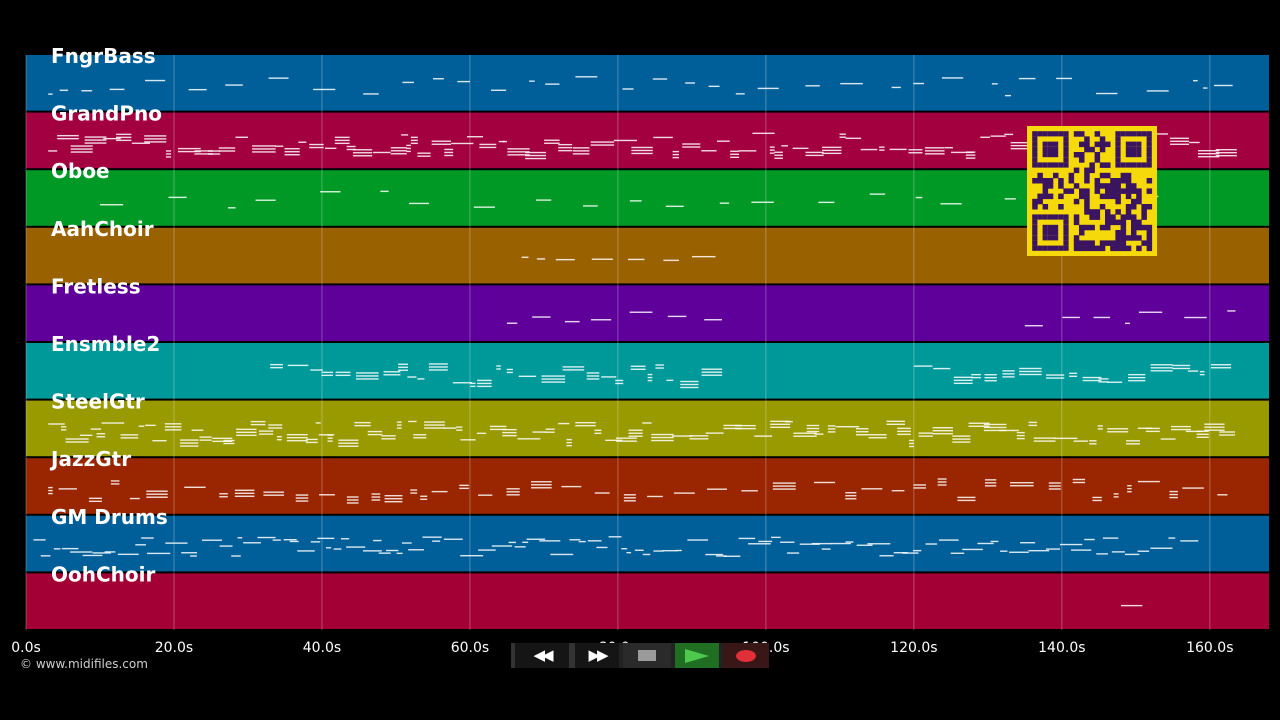 This screenshot has width=1280, height=720. Describe the element at coordinates (871, 318) in the screenshot. I see `note-group` at that location.